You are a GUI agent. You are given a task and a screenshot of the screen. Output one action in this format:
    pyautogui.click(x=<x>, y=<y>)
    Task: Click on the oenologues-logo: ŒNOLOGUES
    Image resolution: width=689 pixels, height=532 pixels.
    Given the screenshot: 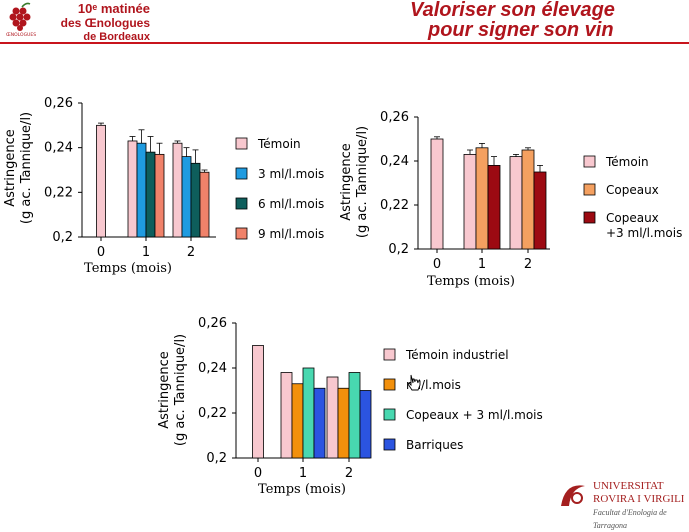 What is the action you would take?
    pyautogui.click(x=21, y=20)
    